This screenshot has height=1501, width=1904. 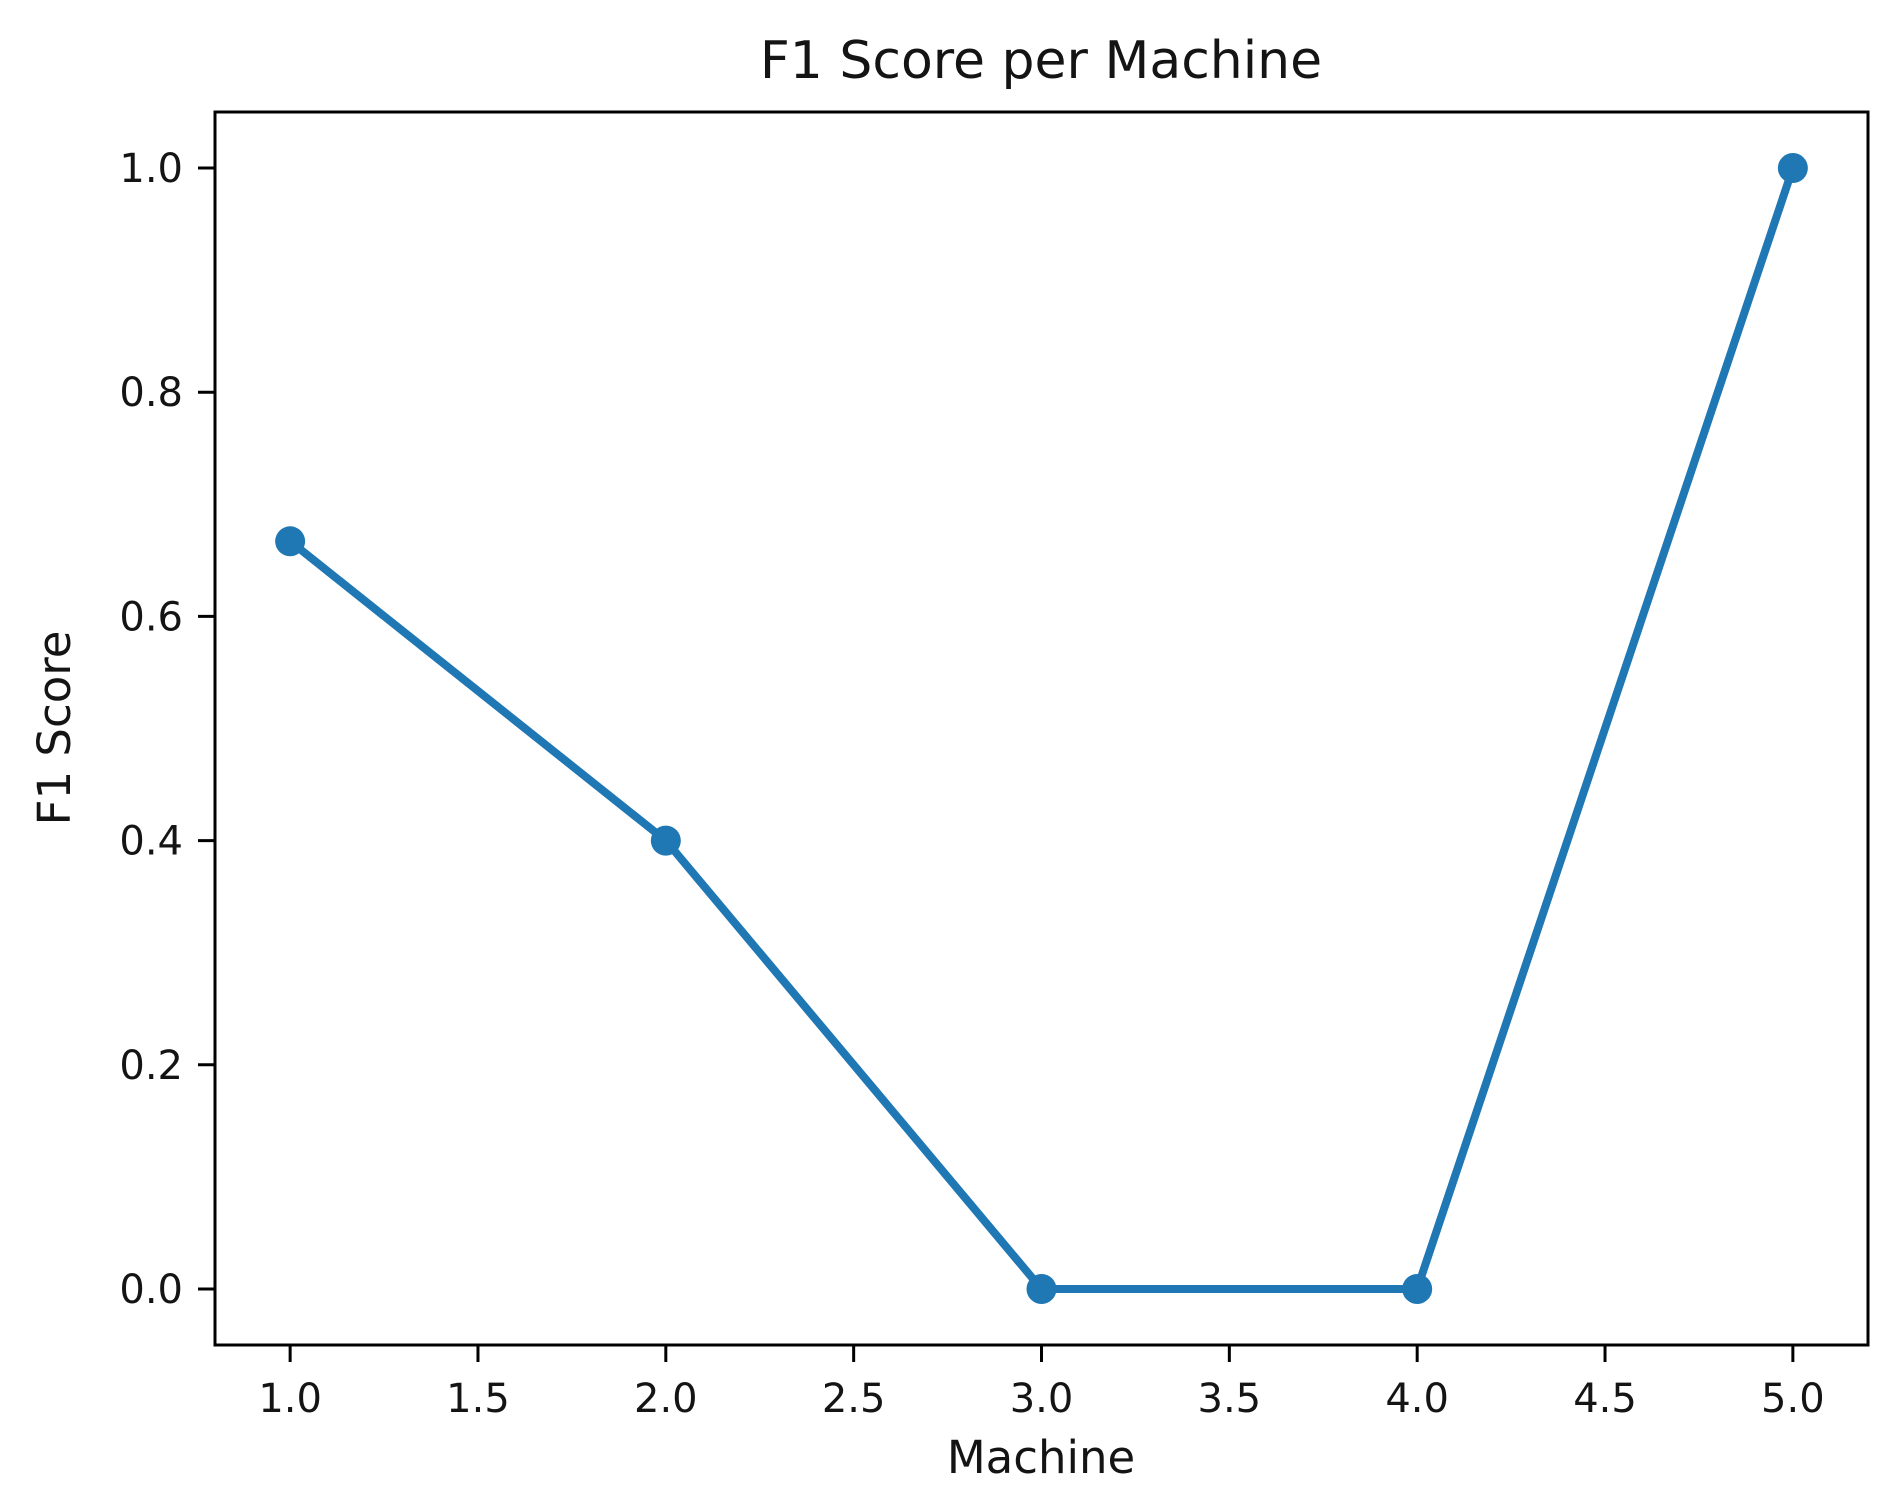 I want to click on y-axis-ticks: 0.0 0.2 0.4 0.6 0.8 1.0, so click(x=167, y=729).